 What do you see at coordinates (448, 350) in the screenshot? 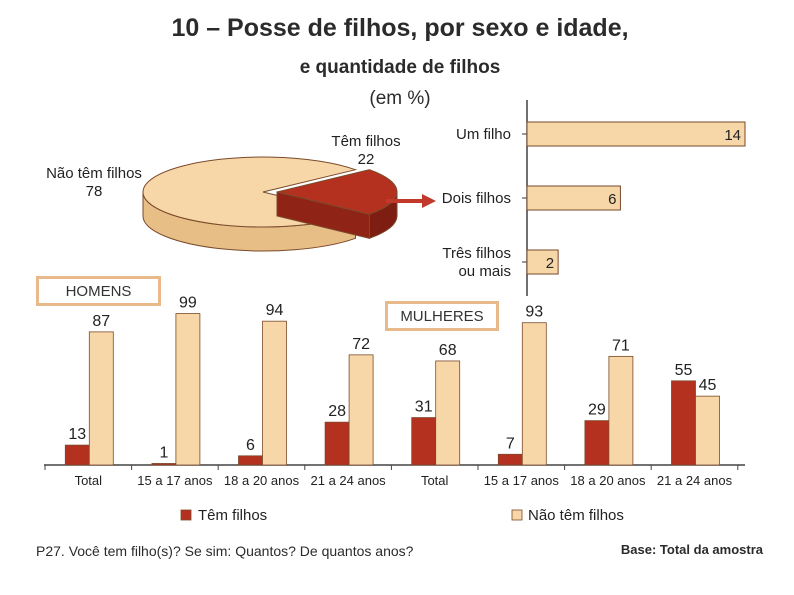
I see `bar-nao-value-label: 68` at bounding box center [448, 350].